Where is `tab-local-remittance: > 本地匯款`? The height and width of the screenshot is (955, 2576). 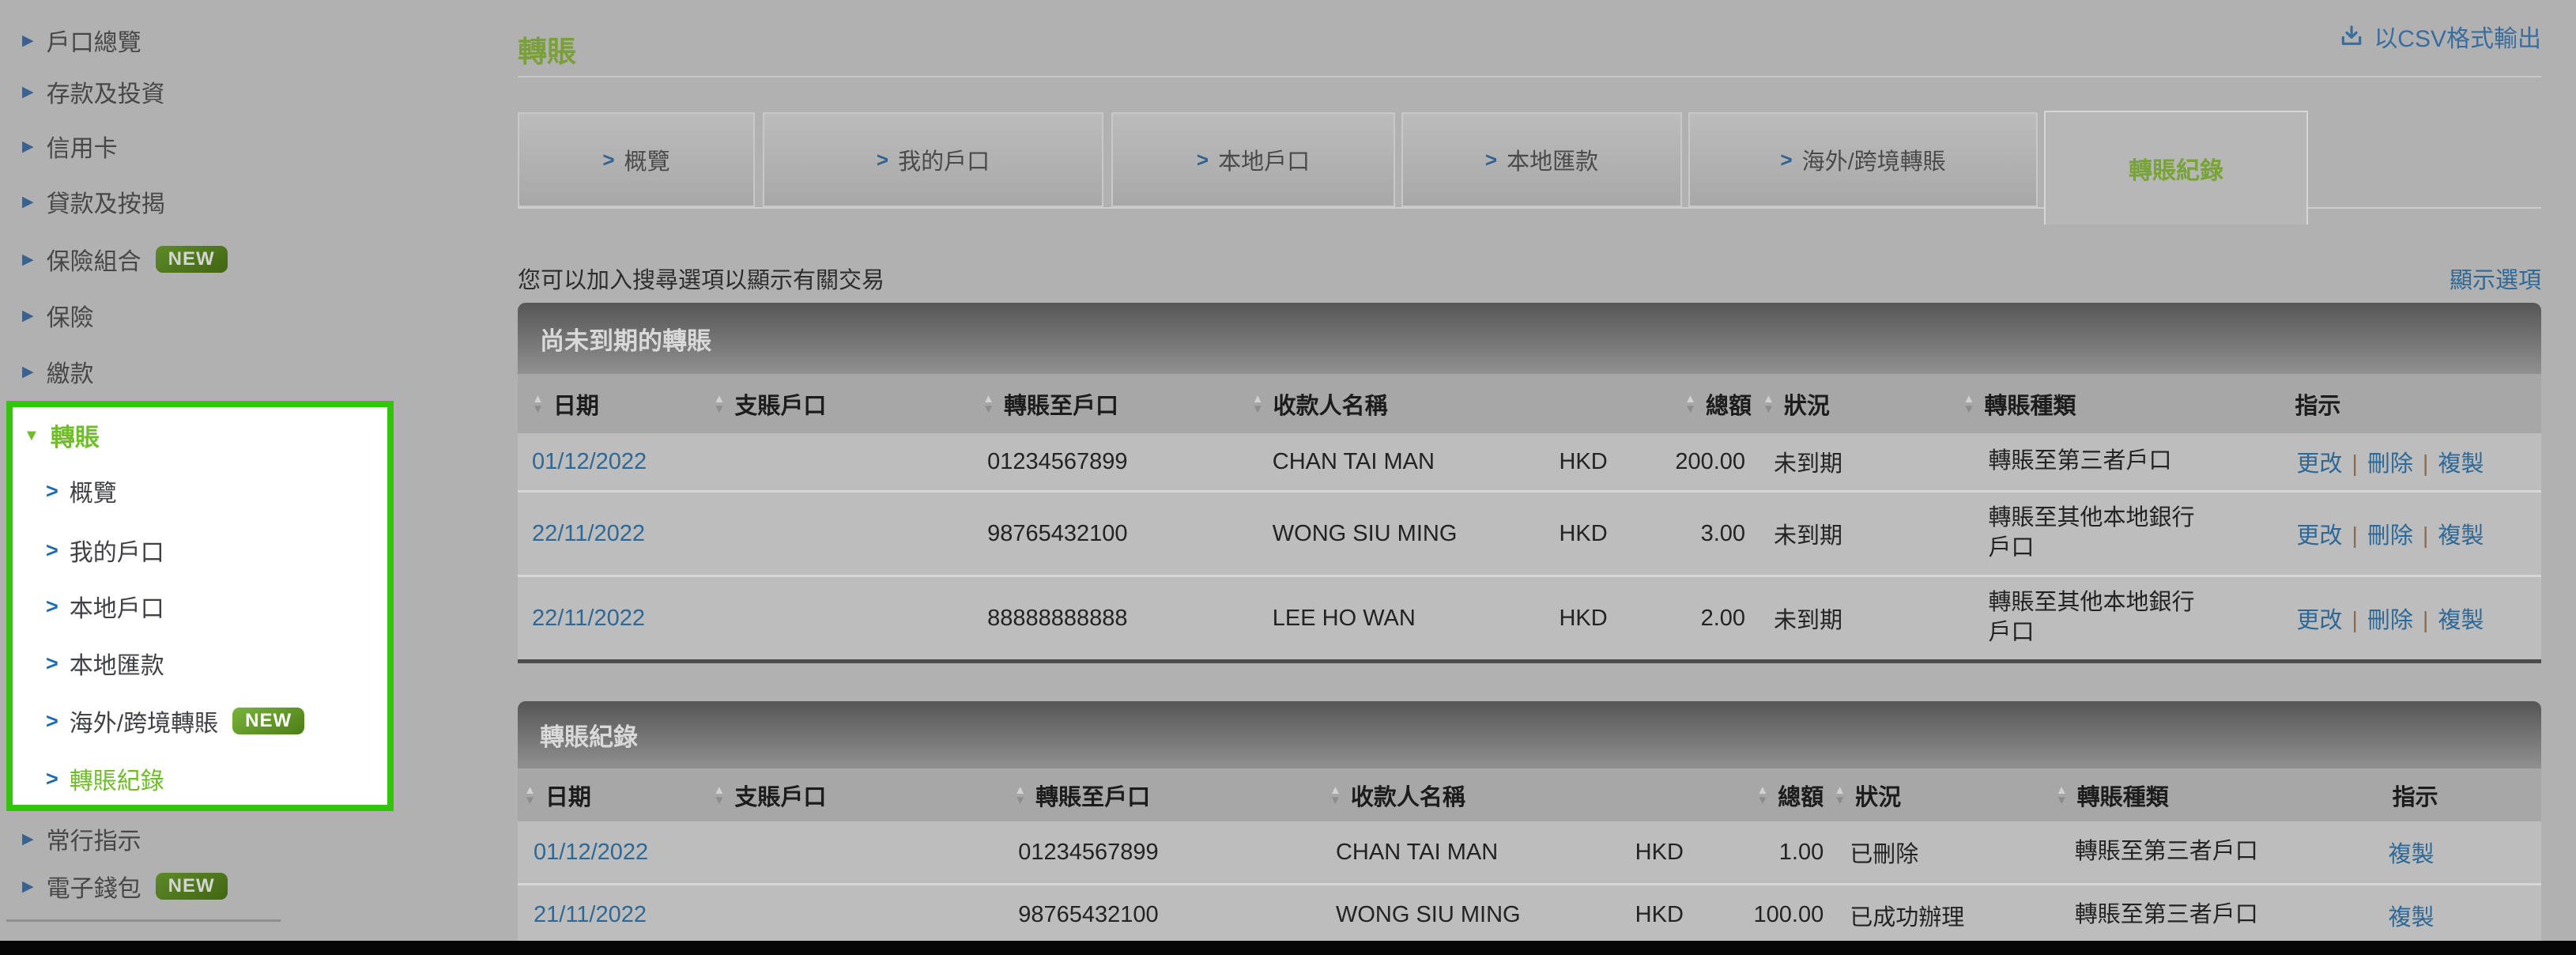 tab-local-remittance: > 本地匯款 is located at coordinates (1541, 159).